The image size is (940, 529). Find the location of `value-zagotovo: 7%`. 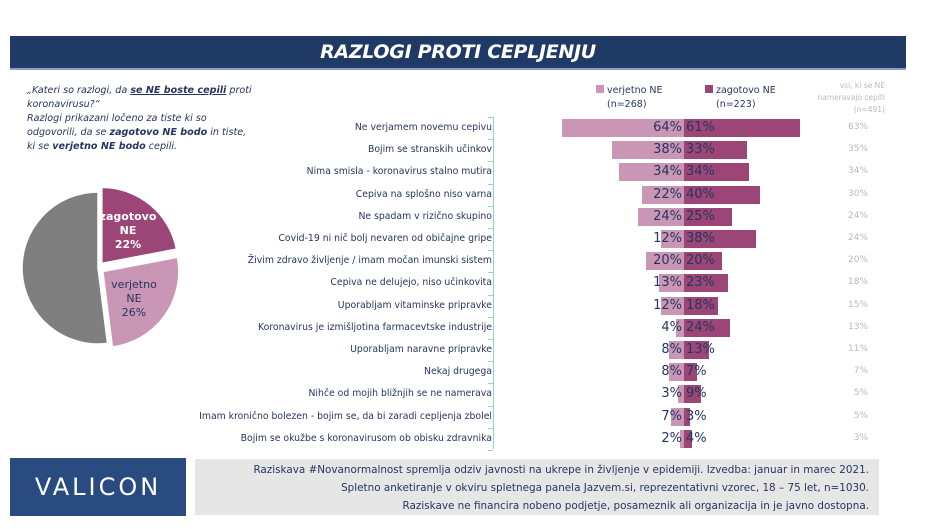

value-zagotovo: 7% is located at coordinates (696, 372).